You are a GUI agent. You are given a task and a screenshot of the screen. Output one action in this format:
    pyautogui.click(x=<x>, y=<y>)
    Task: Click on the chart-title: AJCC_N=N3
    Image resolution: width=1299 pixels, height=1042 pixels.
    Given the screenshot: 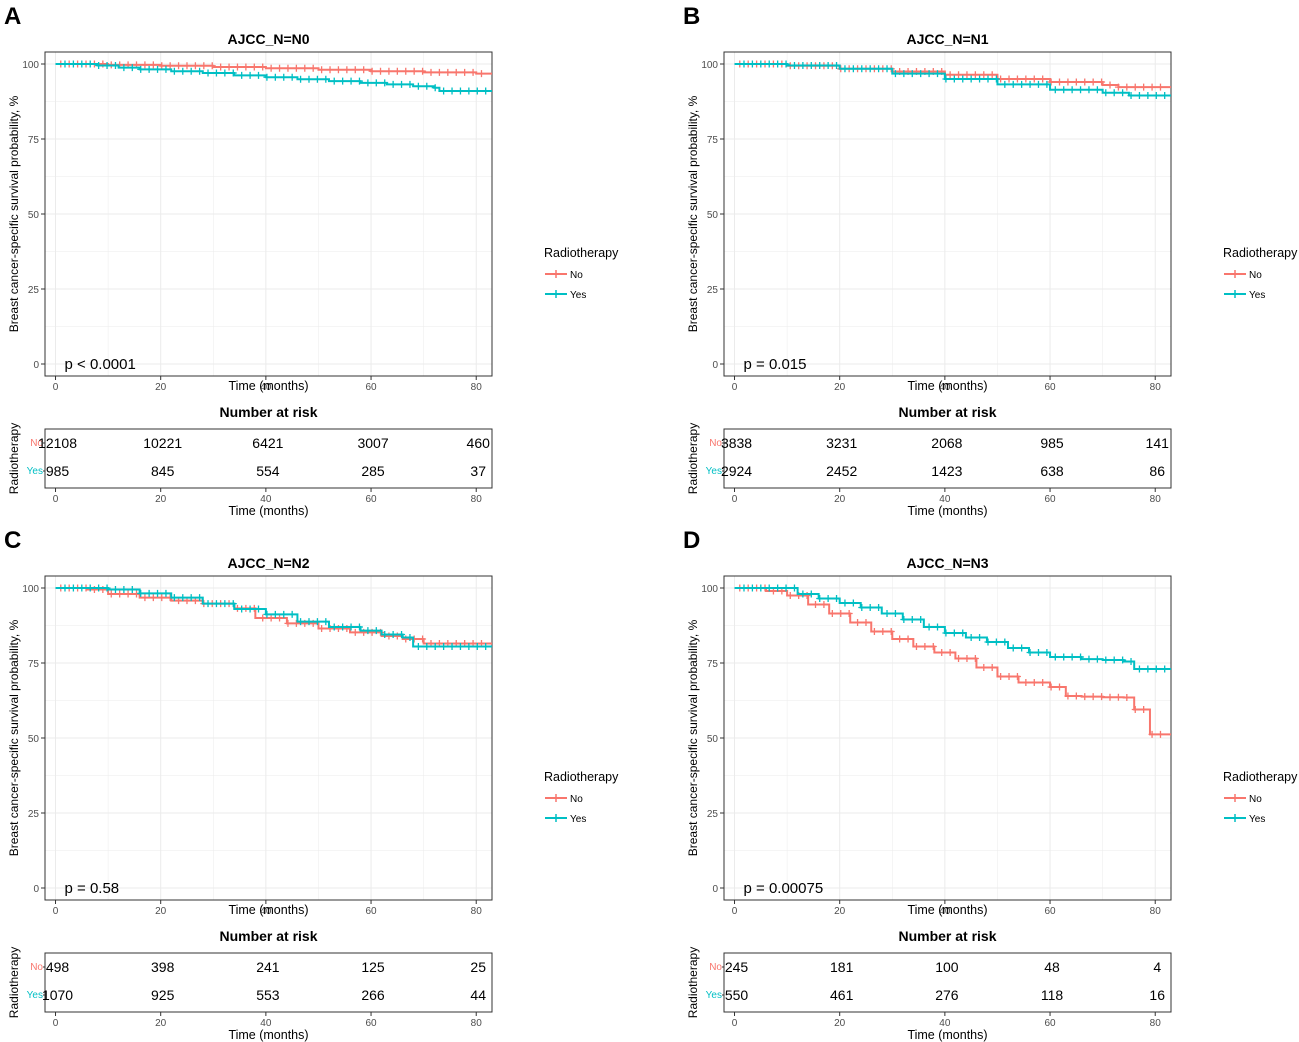 What is the action you would take?
    pyautogui.click(x=947, y=563)
    